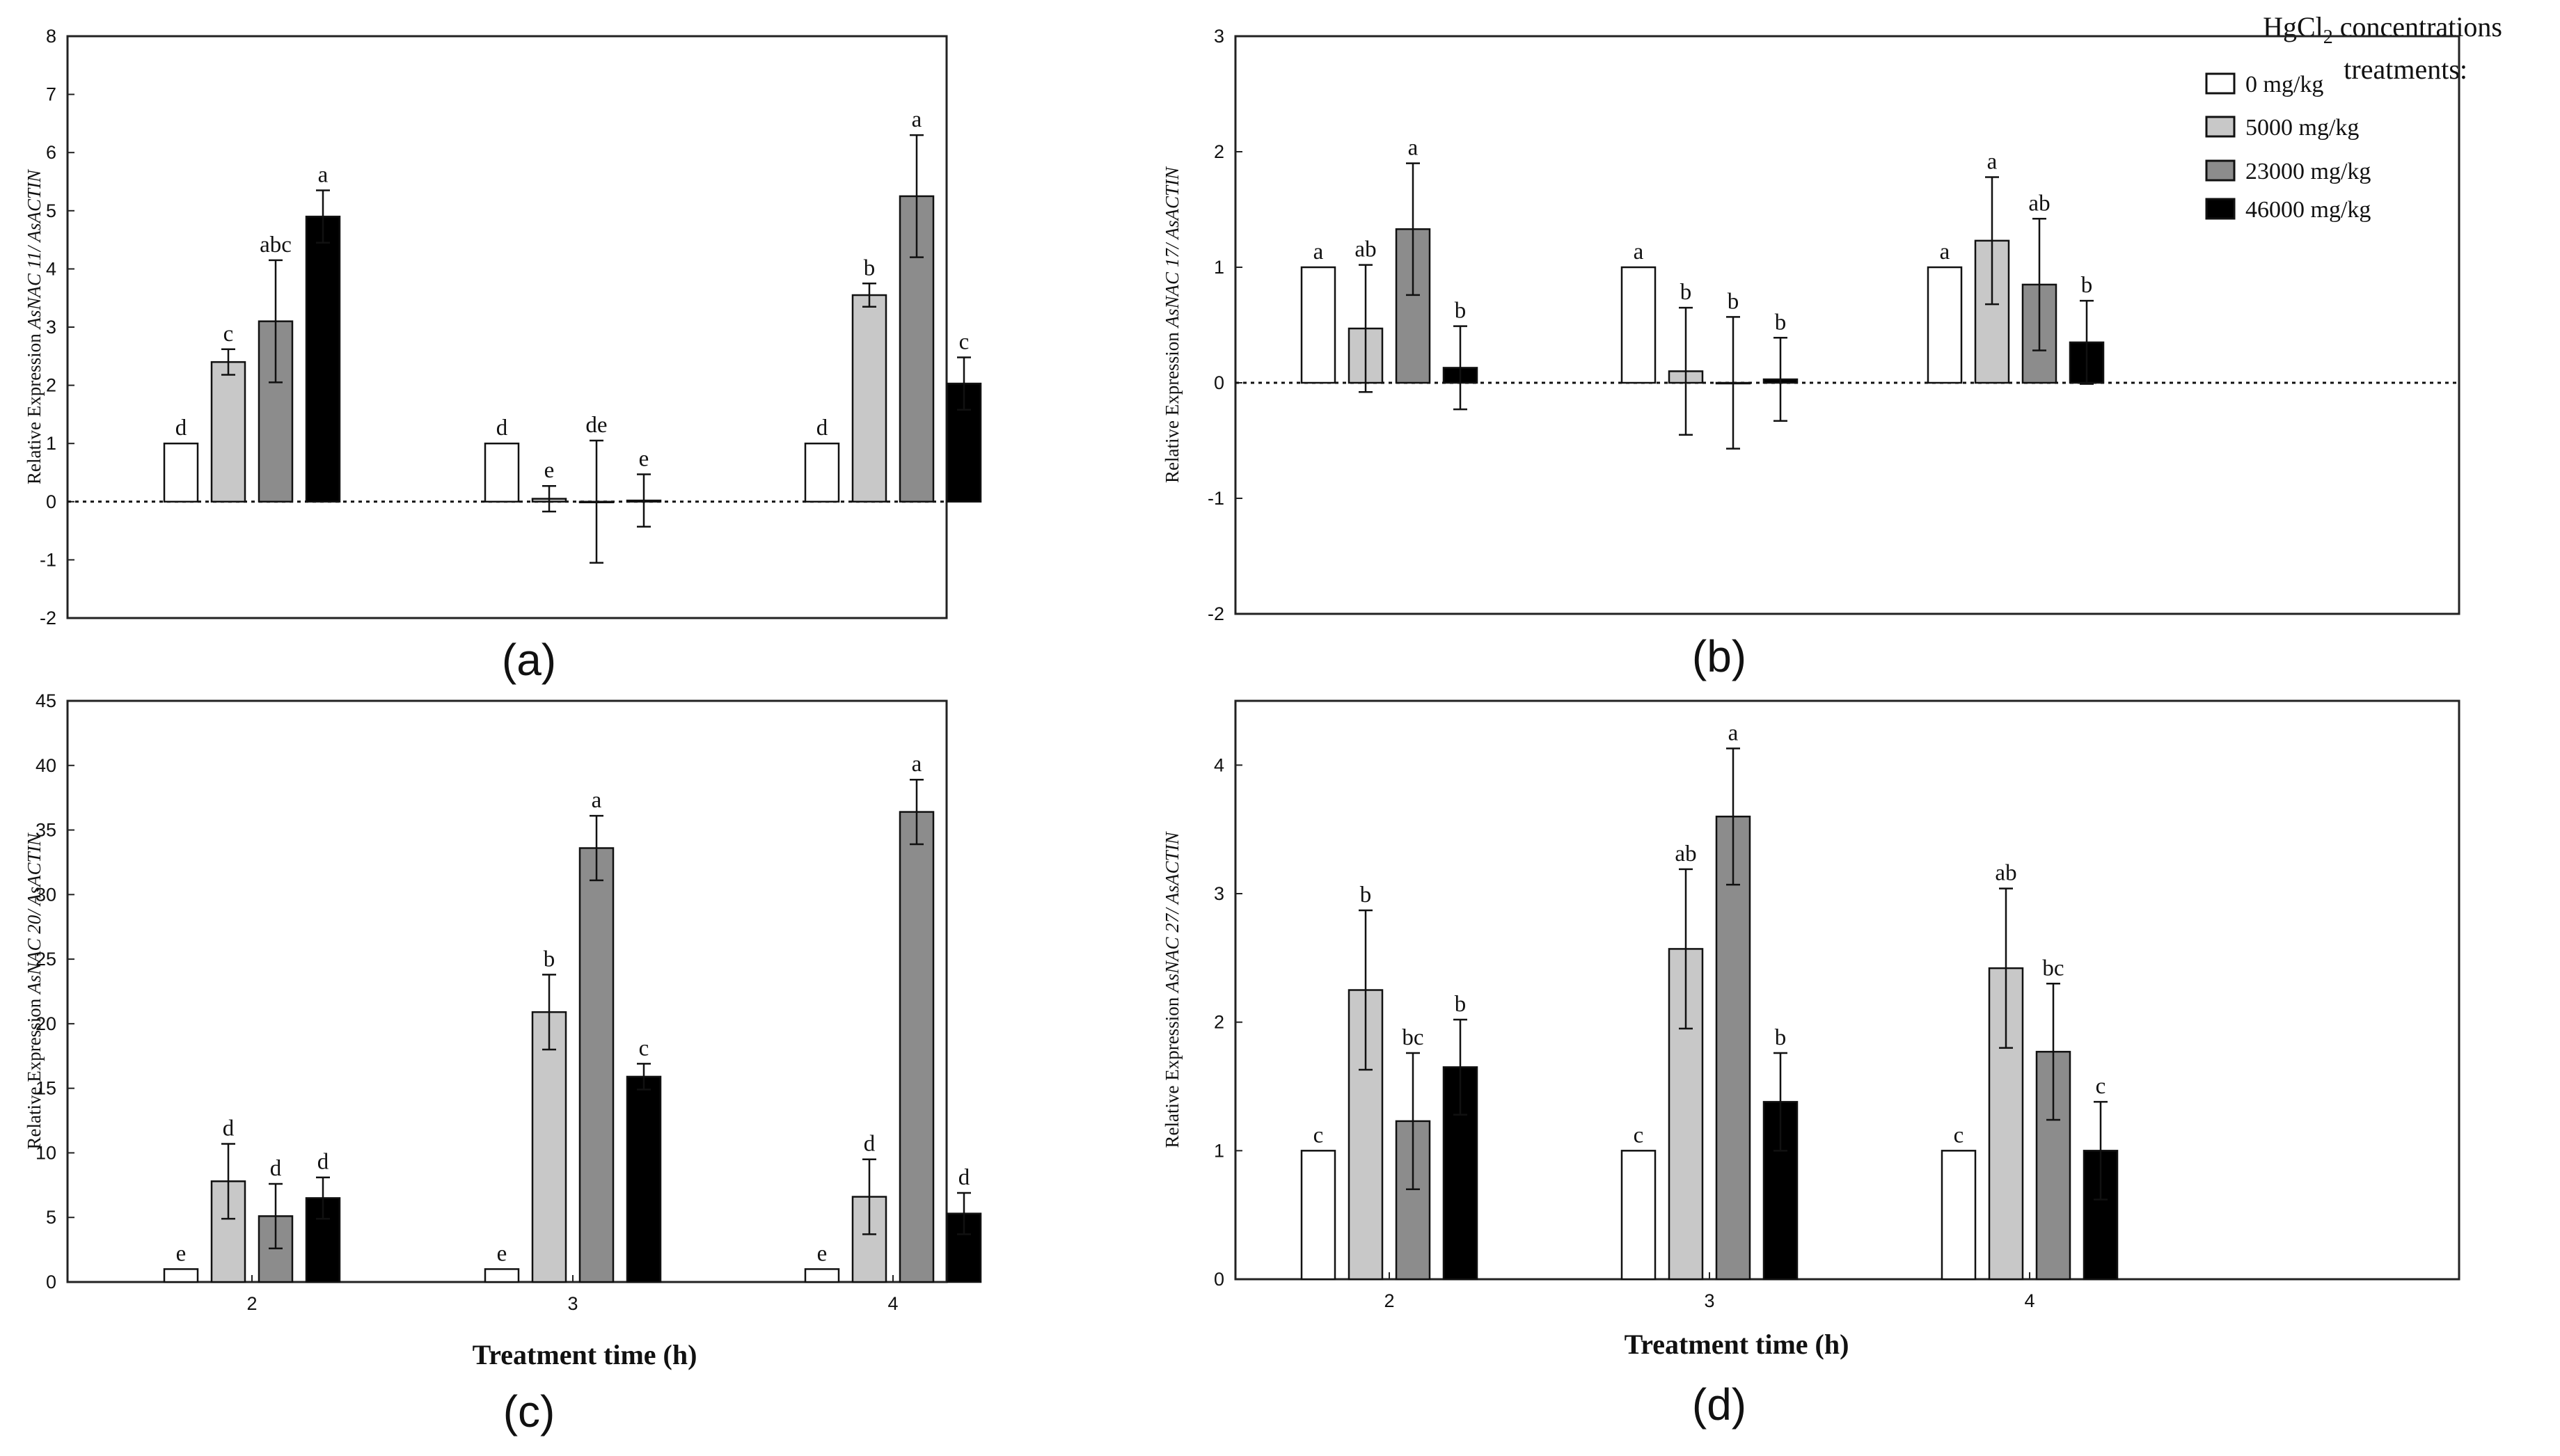 This screenshot has height=1456, width=2560. Describe the element at coordinates (1219, 267) in the screenshot. I see `y-tick-label: 1` at that location.